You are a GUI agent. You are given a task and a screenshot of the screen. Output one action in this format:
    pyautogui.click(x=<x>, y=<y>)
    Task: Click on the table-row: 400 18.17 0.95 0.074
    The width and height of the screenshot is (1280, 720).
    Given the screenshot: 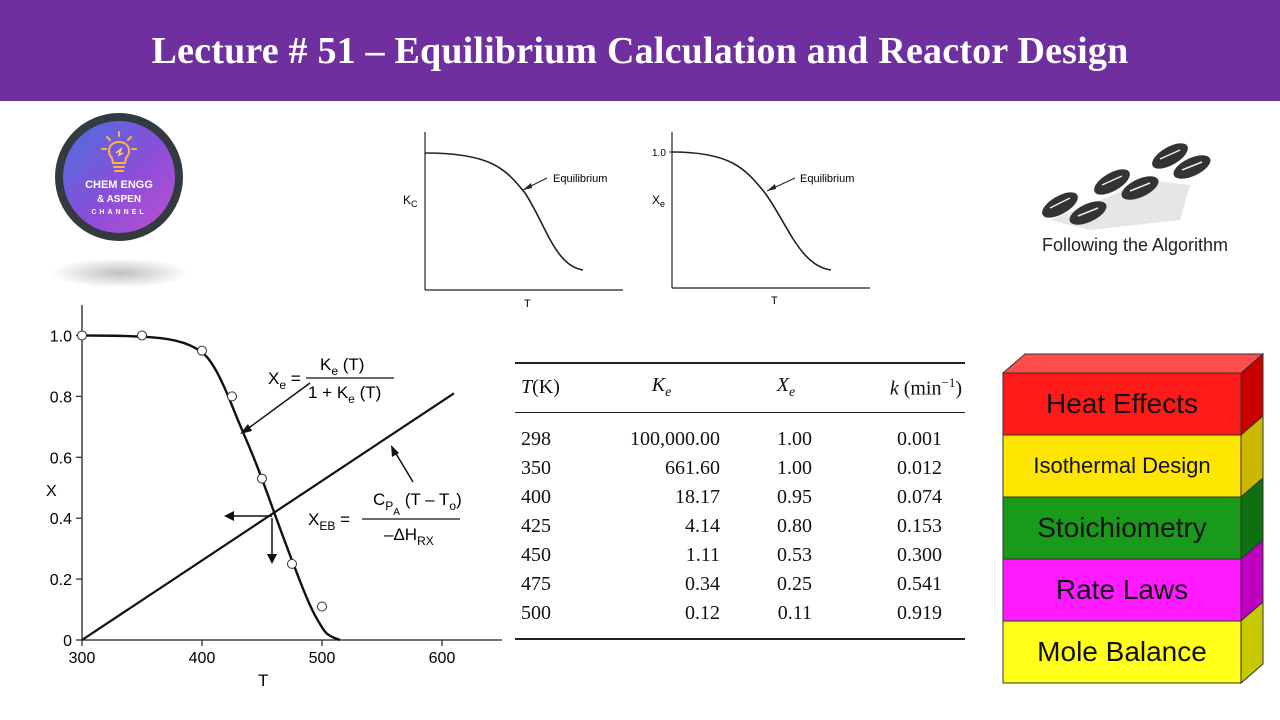 What is the action you would take?
    pyautogui.click(x=740, y=497)
    